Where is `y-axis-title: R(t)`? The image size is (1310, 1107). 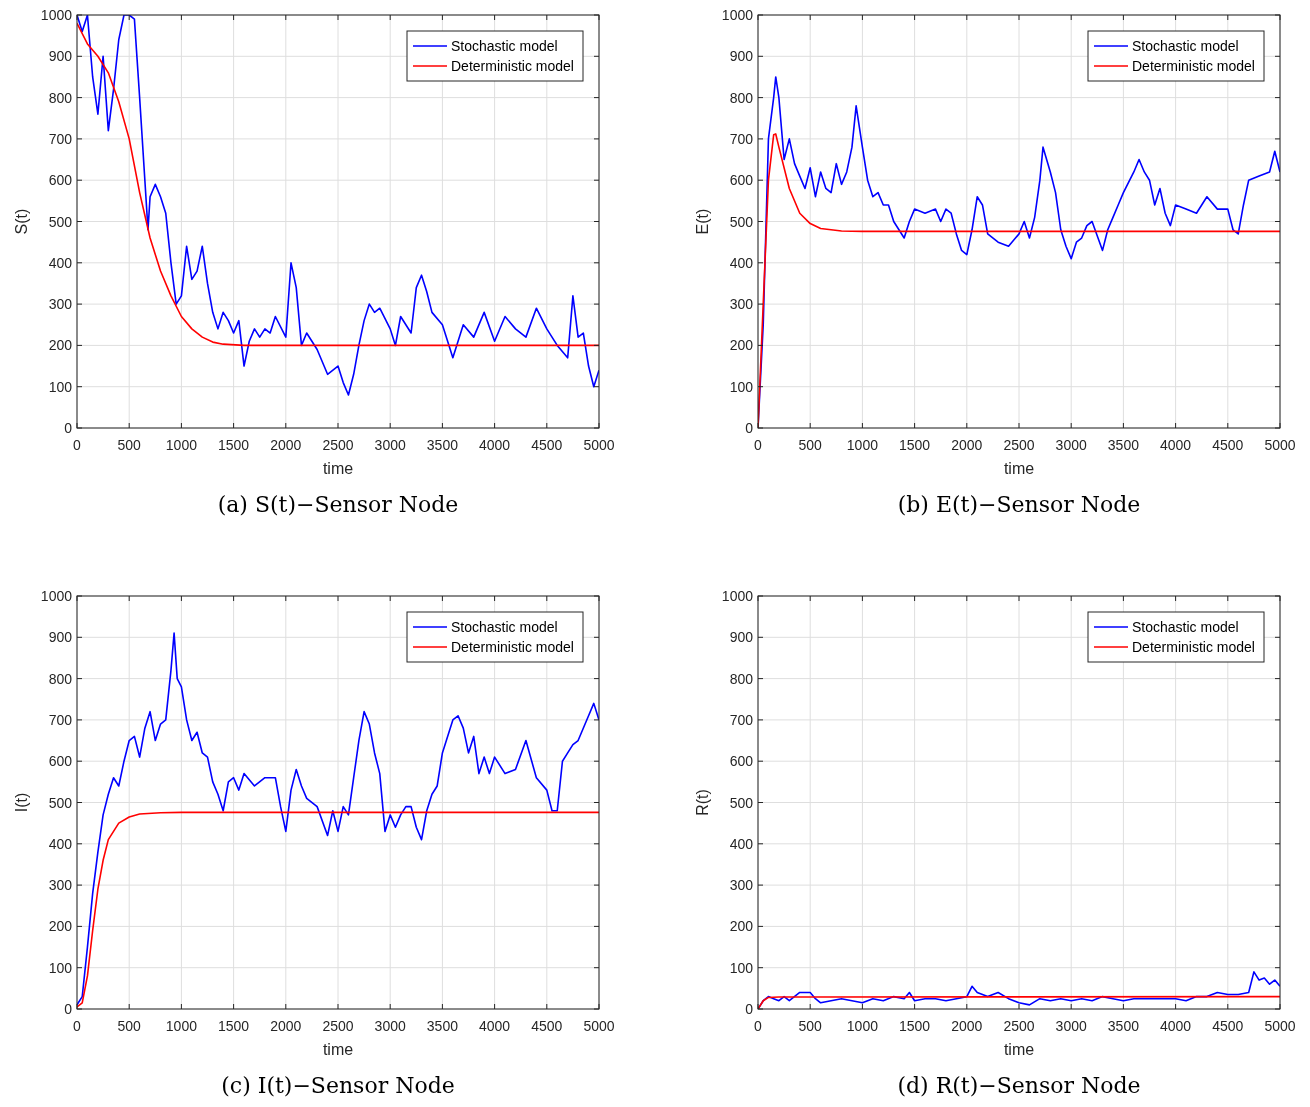
y-axis-title: R(t) is located at coordinates (702, 802).